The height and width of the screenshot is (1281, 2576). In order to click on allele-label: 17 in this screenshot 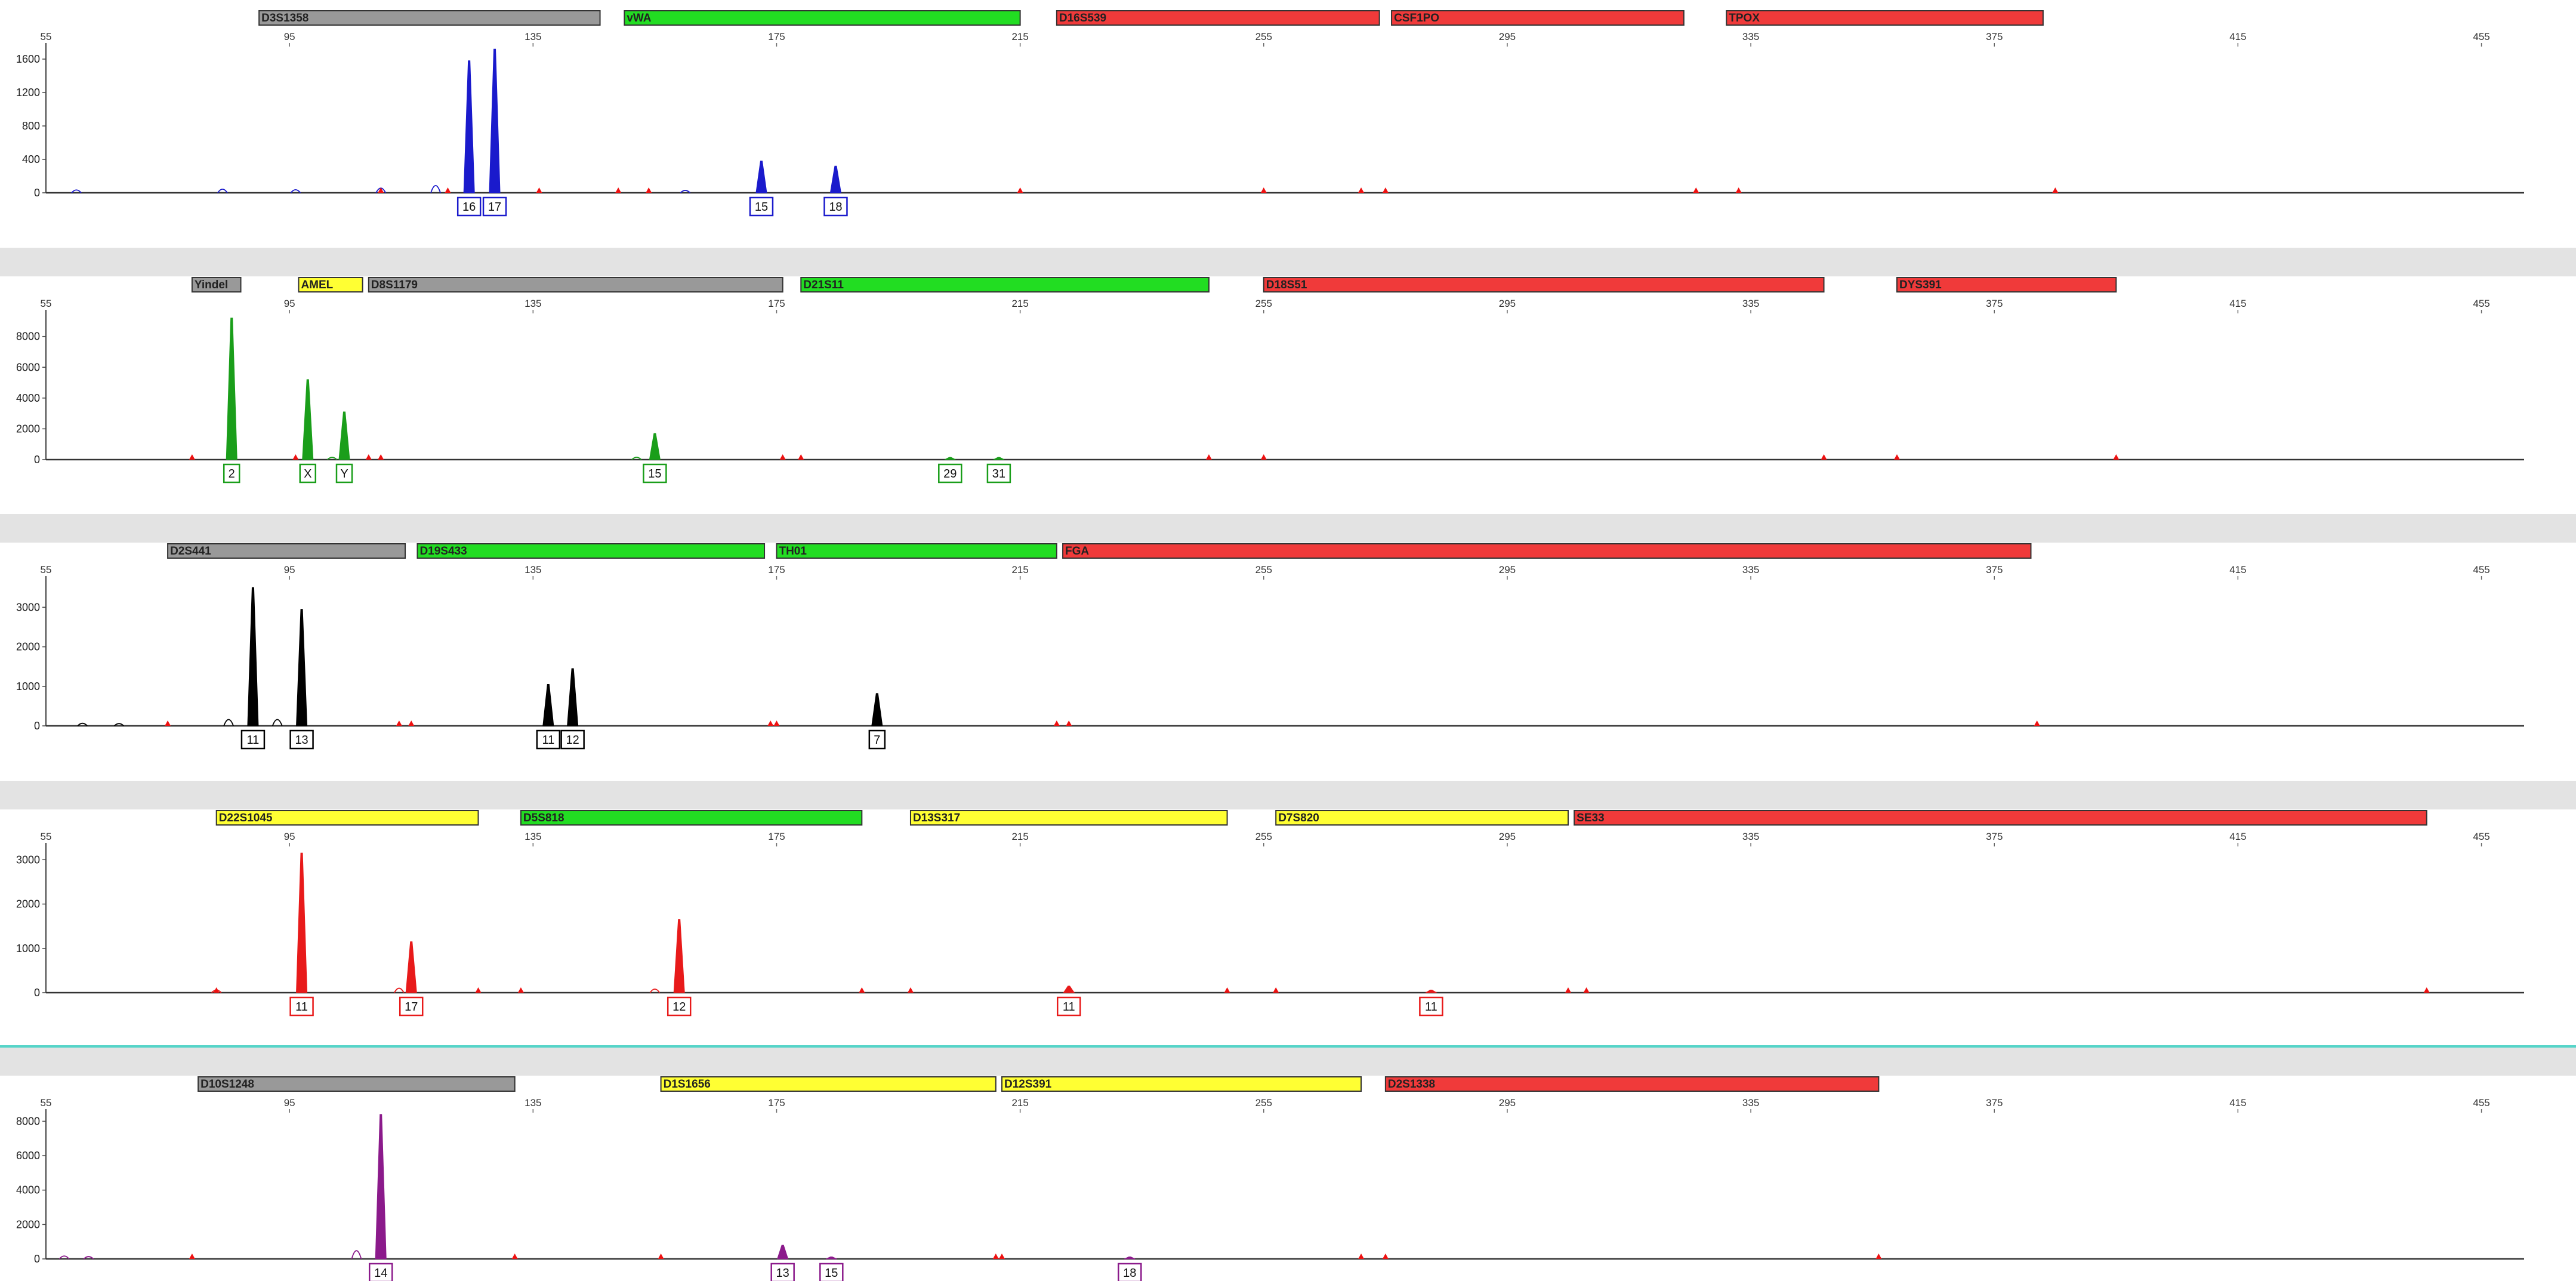, I will do `click(495, 208)`.